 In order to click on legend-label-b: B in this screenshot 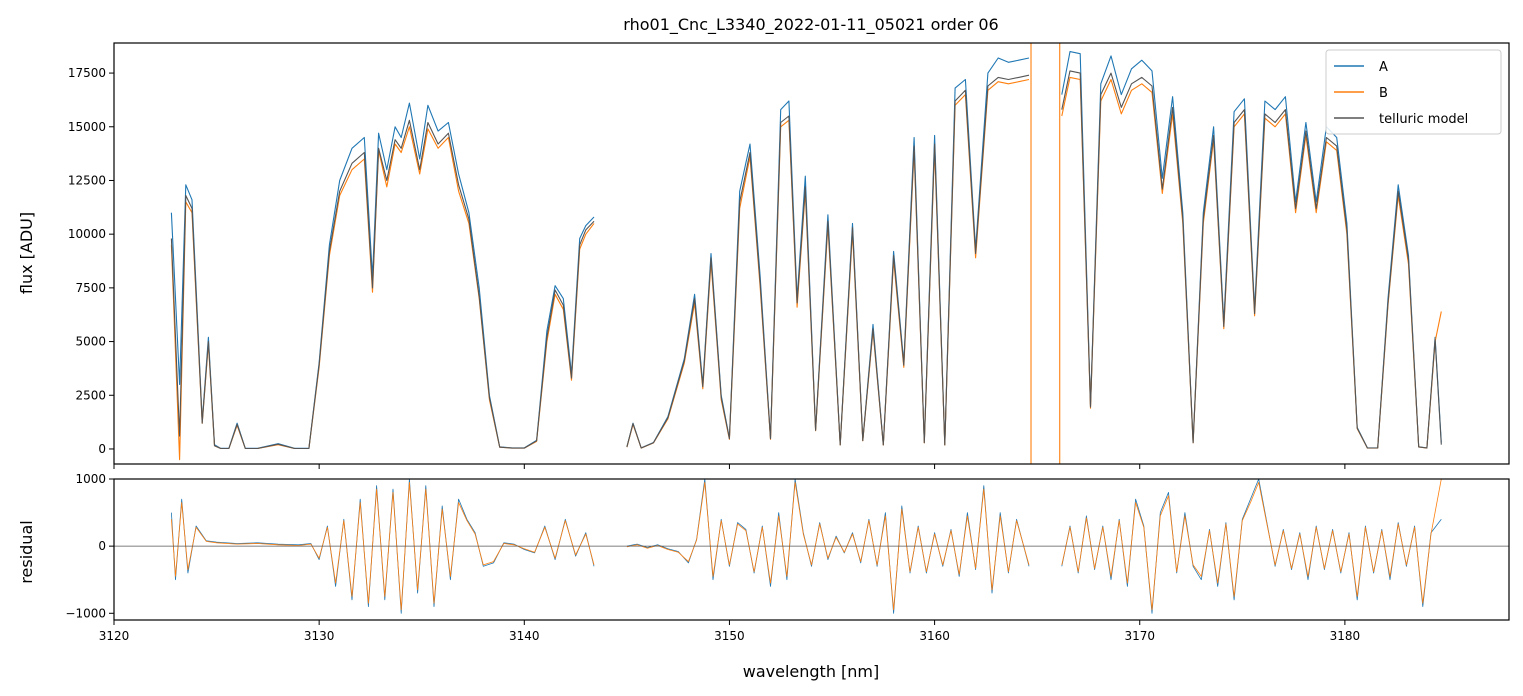, I will do `click(1383, 93)`.